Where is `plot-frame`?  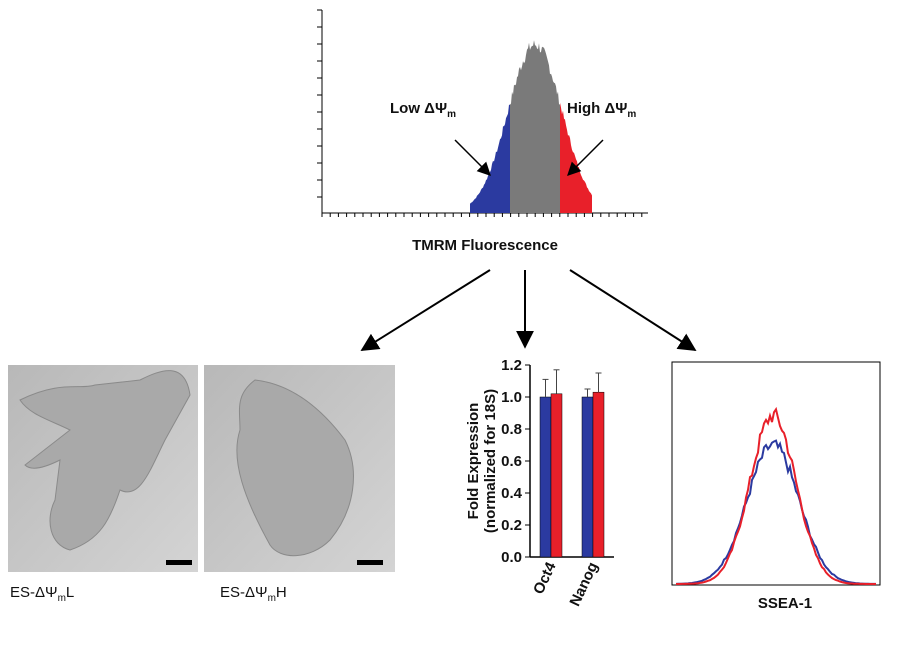 plot-frame is located at coordinates (776, 473).